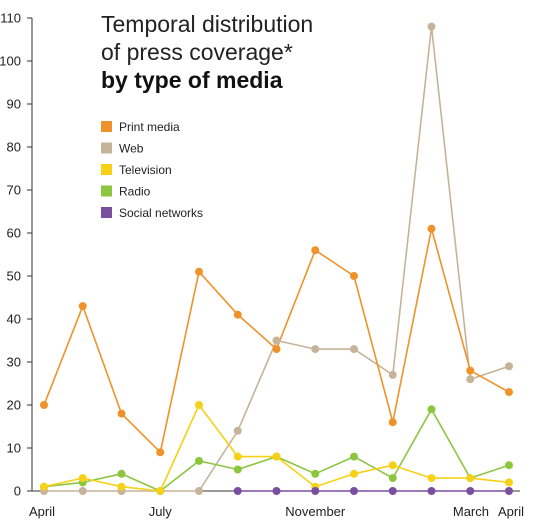 This screenshot has width=538, height=520. What do you see at coordinates (145, 170) in the screenshot?
I see `legend-label: Television` at bounding box center [145, 170].